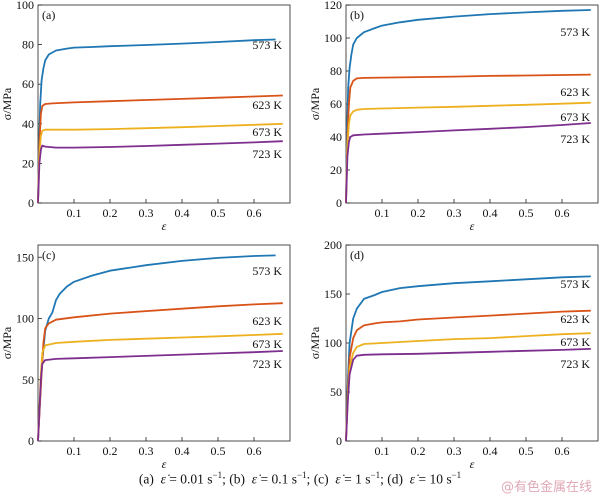 The image size is (600, 495). Describe the element at coordinates (357, 15) in the screenshot. I see `panel-label: (b)` at that location.